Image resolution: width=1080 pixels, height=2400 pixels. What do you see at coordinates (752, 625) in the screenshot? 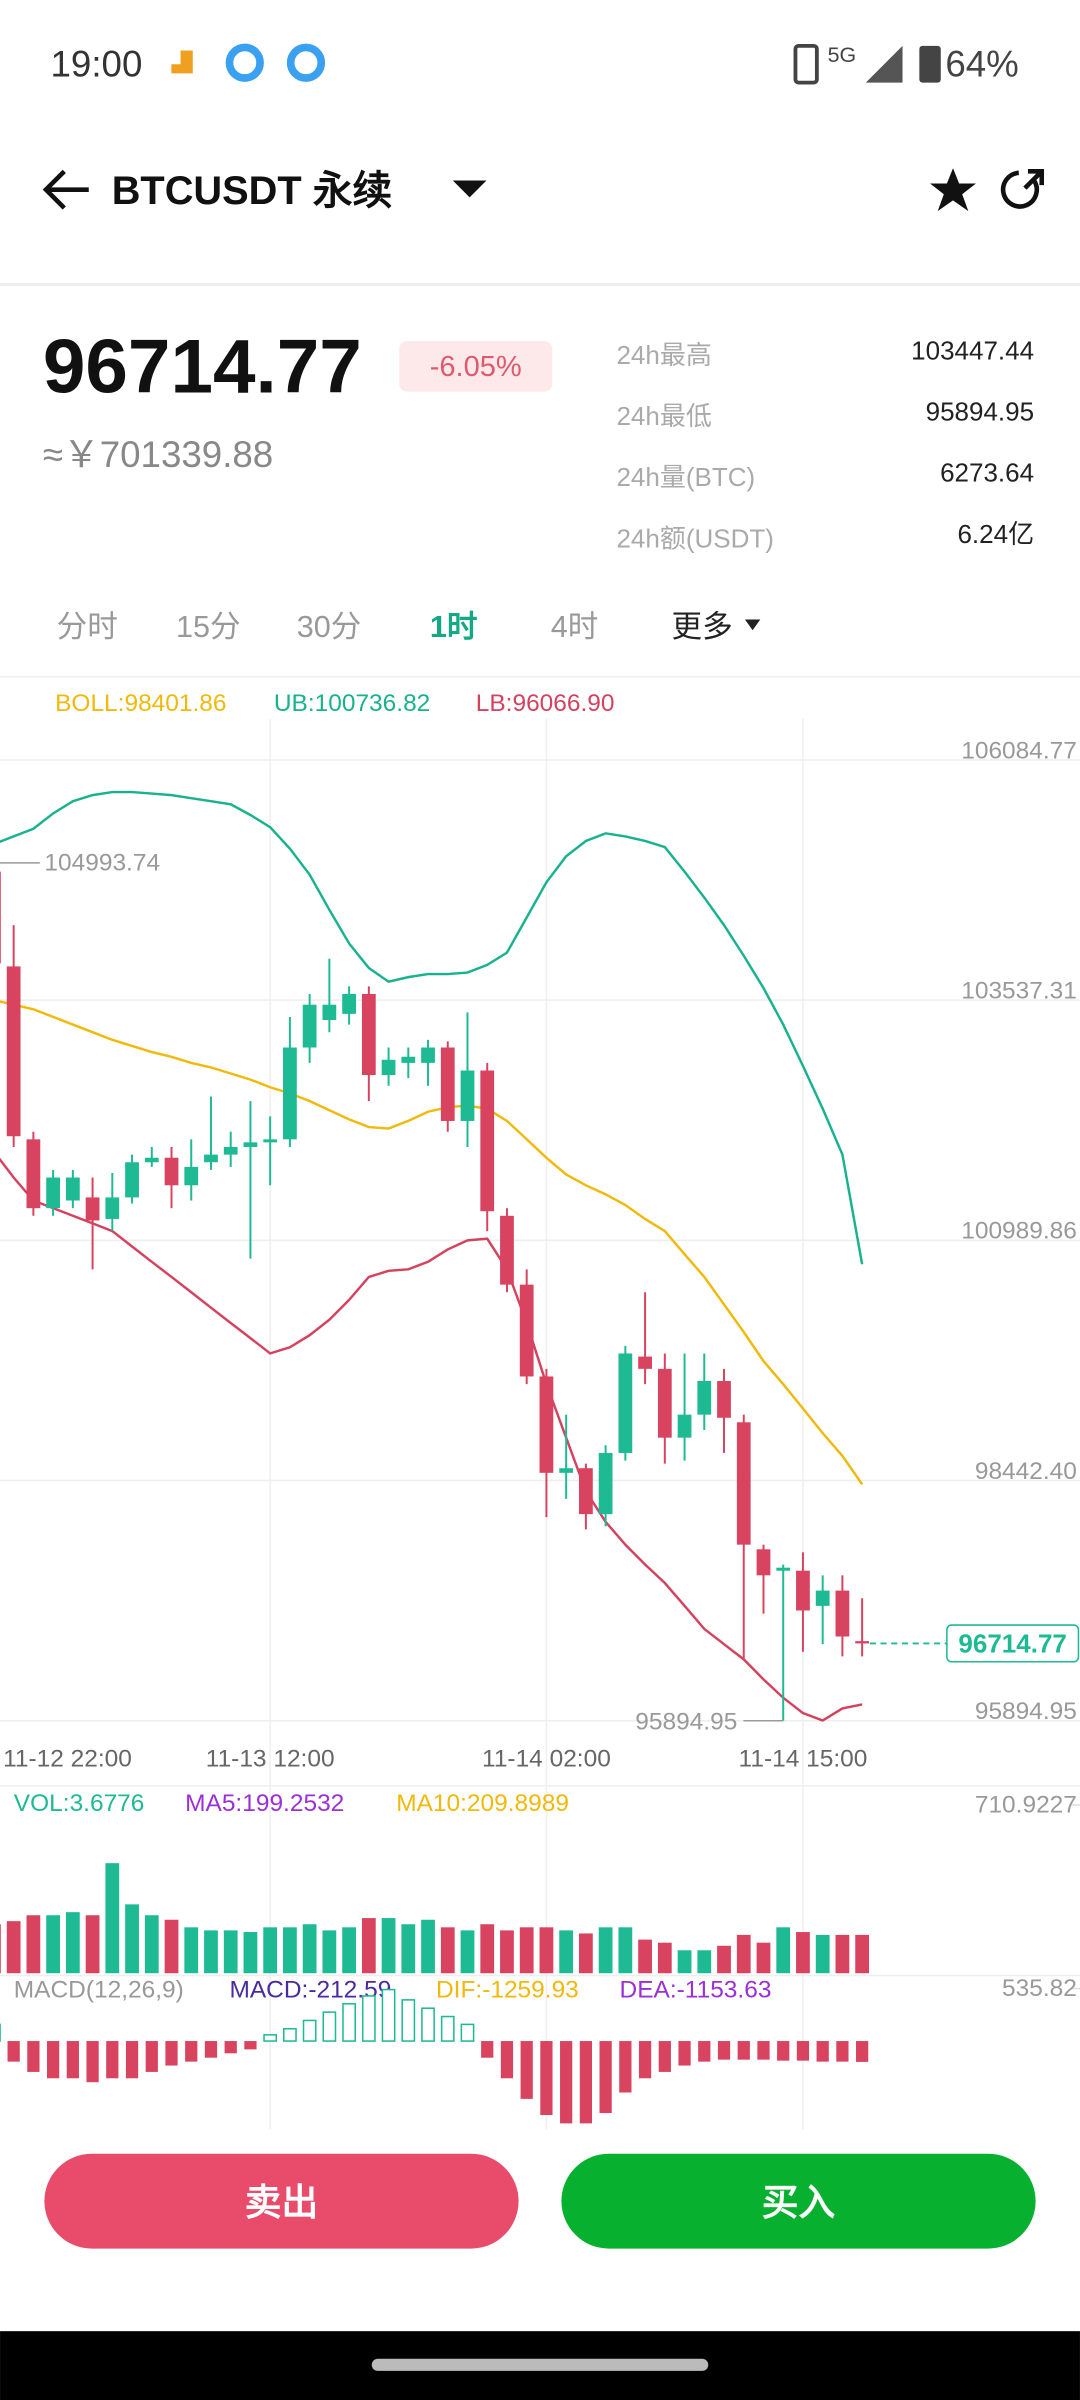
I see `more-dropdown` at bounding box center [752, 625].